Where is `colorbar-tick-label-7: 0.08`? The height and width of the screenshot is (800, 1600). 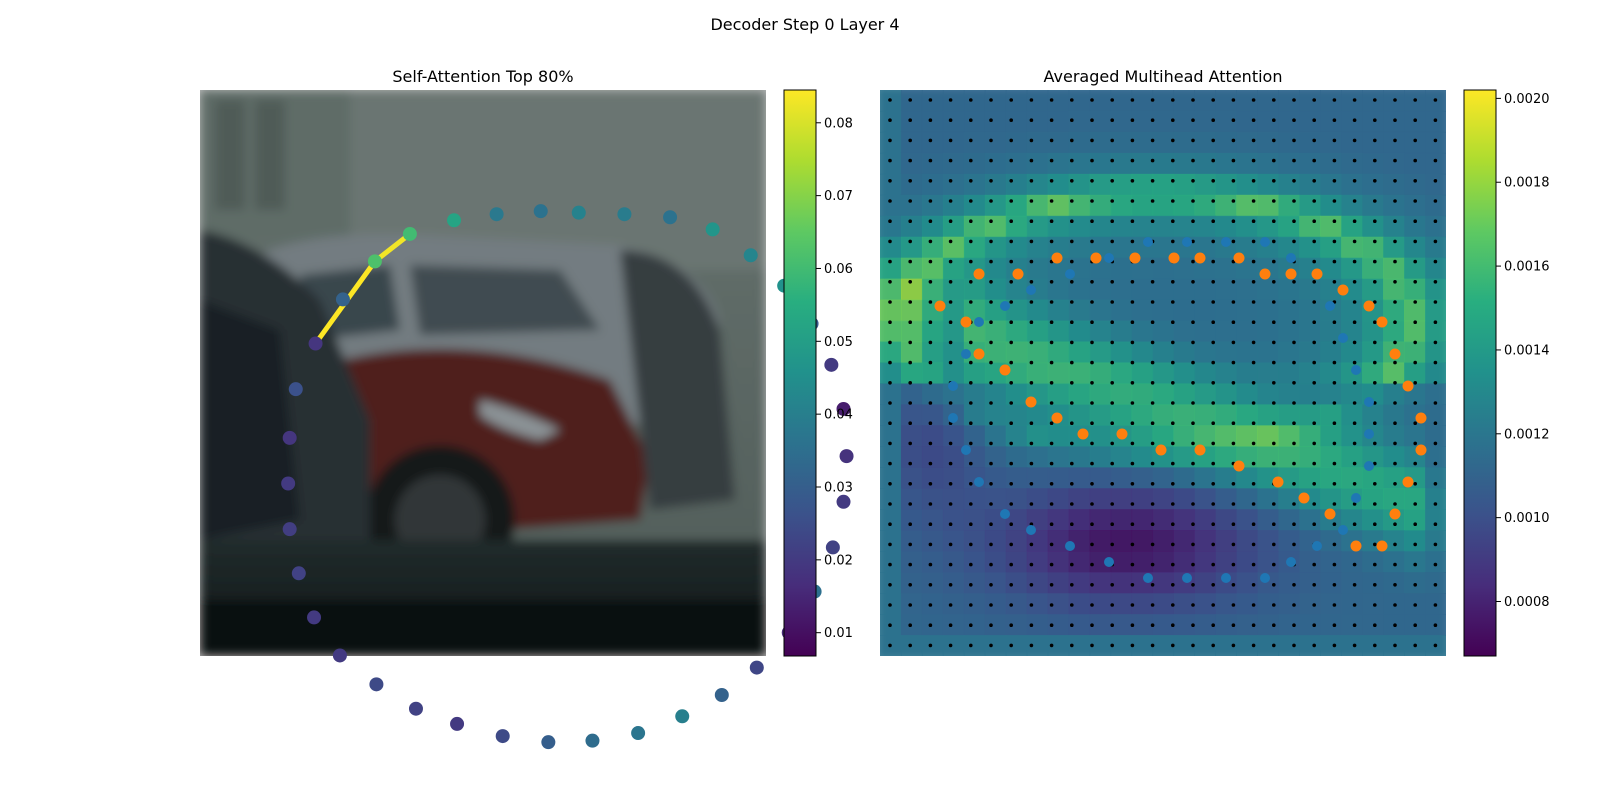 colorbar-tick-label-7: 0.08 is located at coordinates (838, 123).